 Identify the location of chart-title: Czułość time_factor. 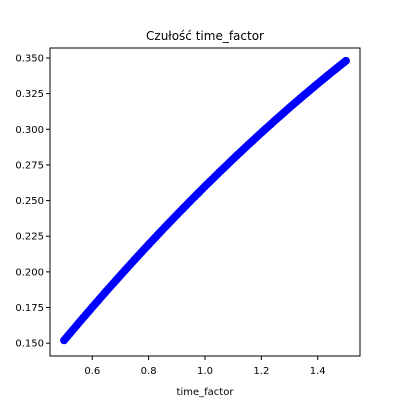
(205, 36).